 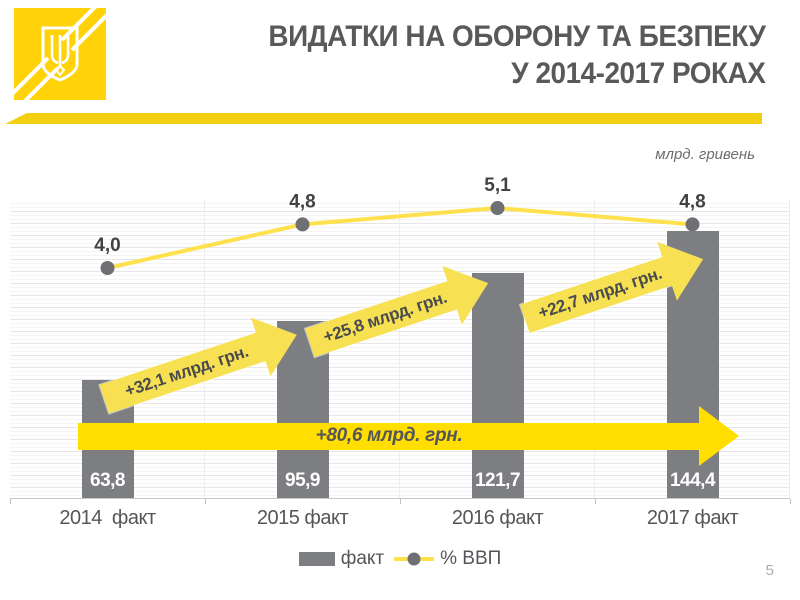 I want to click on title-line-2: У 2014-2017 РОКАХ, so click(x=638, y=73).